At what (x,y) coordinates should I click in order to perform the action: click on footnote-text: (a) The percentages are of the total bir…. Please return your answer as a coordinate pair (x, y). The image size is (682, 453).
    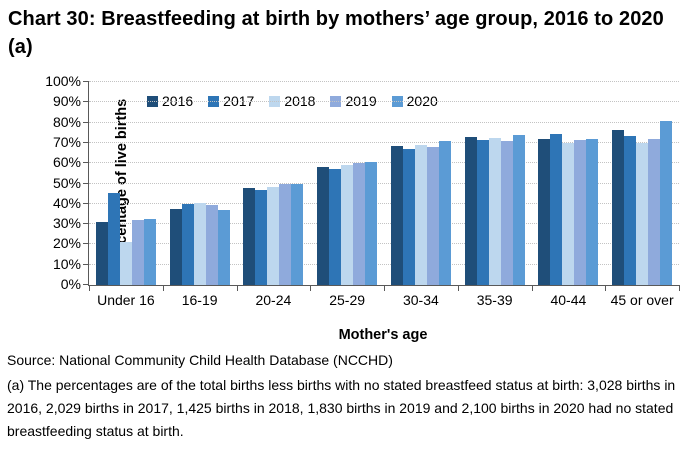
    Looking at the image, I should click on (341, 408).